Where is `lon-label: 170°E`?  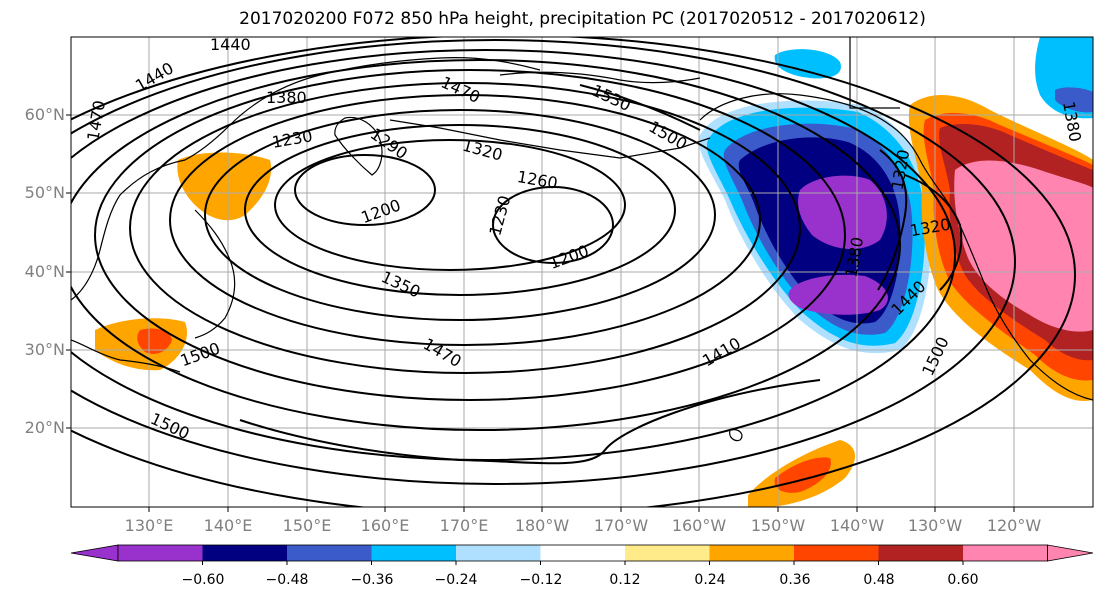 lon-label: 170°E is located at coordinates (464, 525).